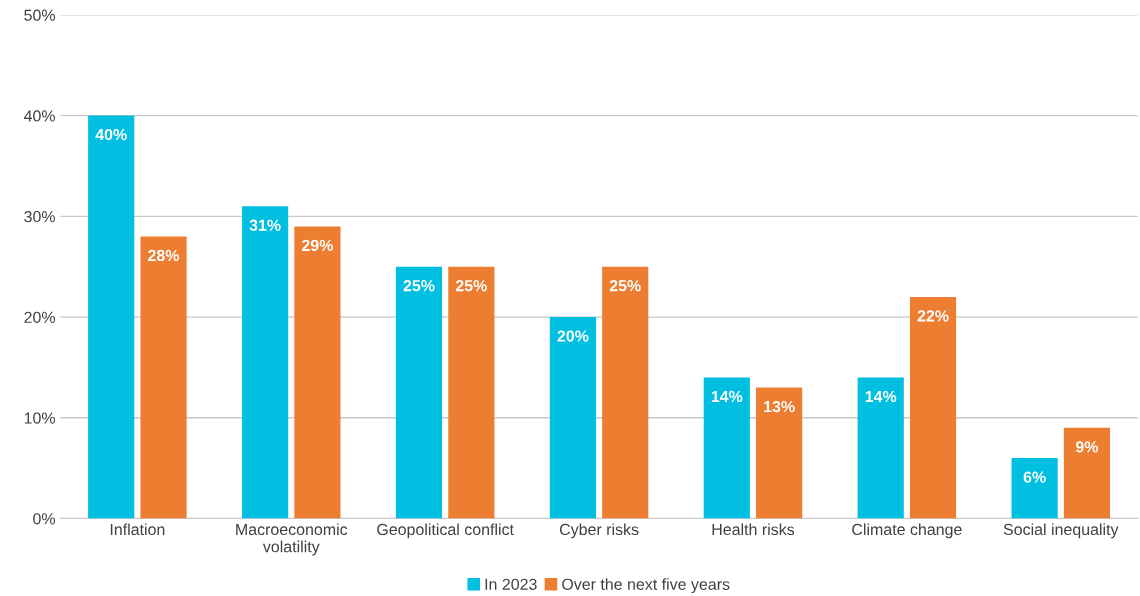 This screenshot has width=1140, height=596. What do you see at coordinates (1034, 477) in the screenshot?
I see `data-label: 6%` at bounding box center [1034, 477].